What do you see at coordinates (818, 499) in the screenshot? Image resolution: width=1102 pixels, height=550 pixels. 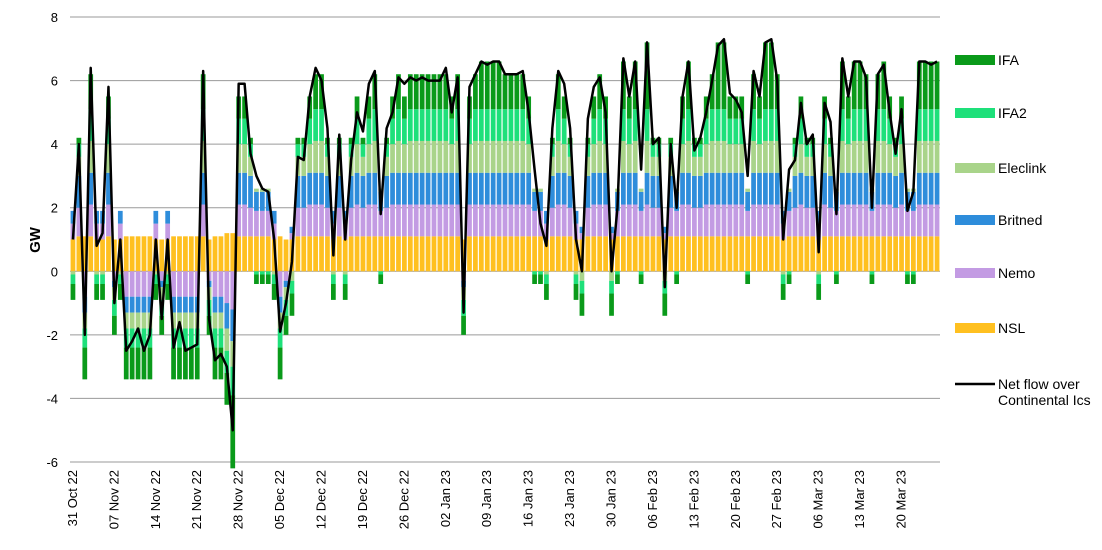 I see `x-tick-label: 06 Mar 23` at bounding box center [818, 499].